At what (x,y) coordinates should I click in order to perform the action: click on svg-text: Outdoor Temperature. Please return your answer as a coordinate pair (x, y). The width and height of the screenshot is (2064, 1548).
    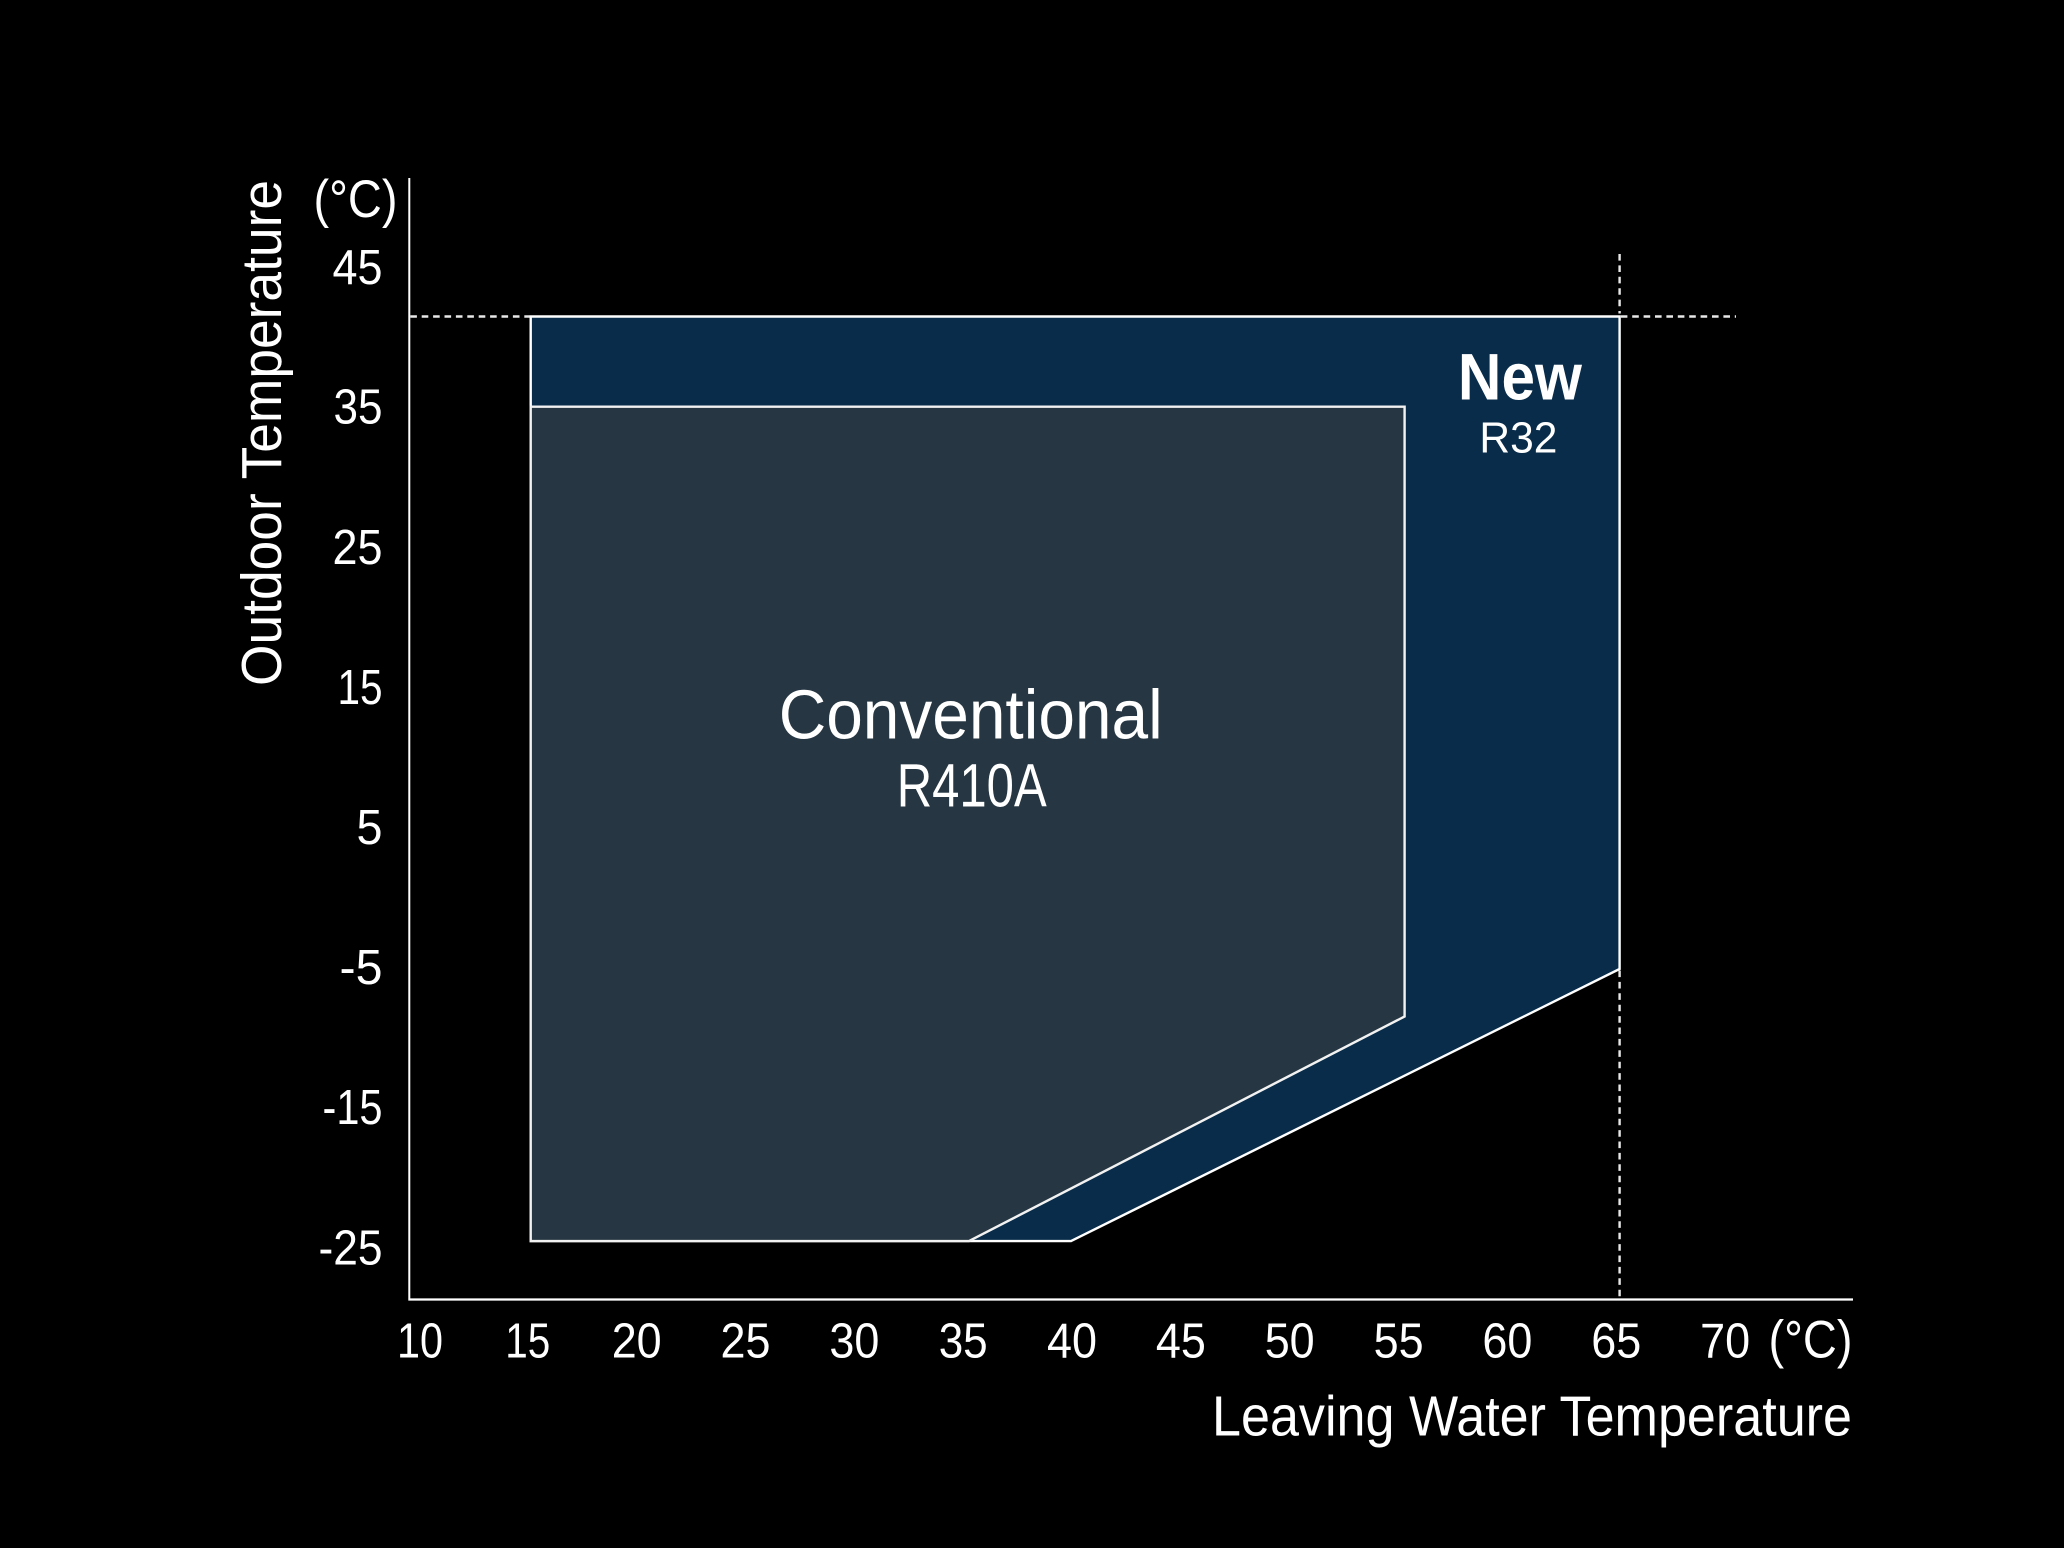
    Looking at the image, I should click on (261, 433).